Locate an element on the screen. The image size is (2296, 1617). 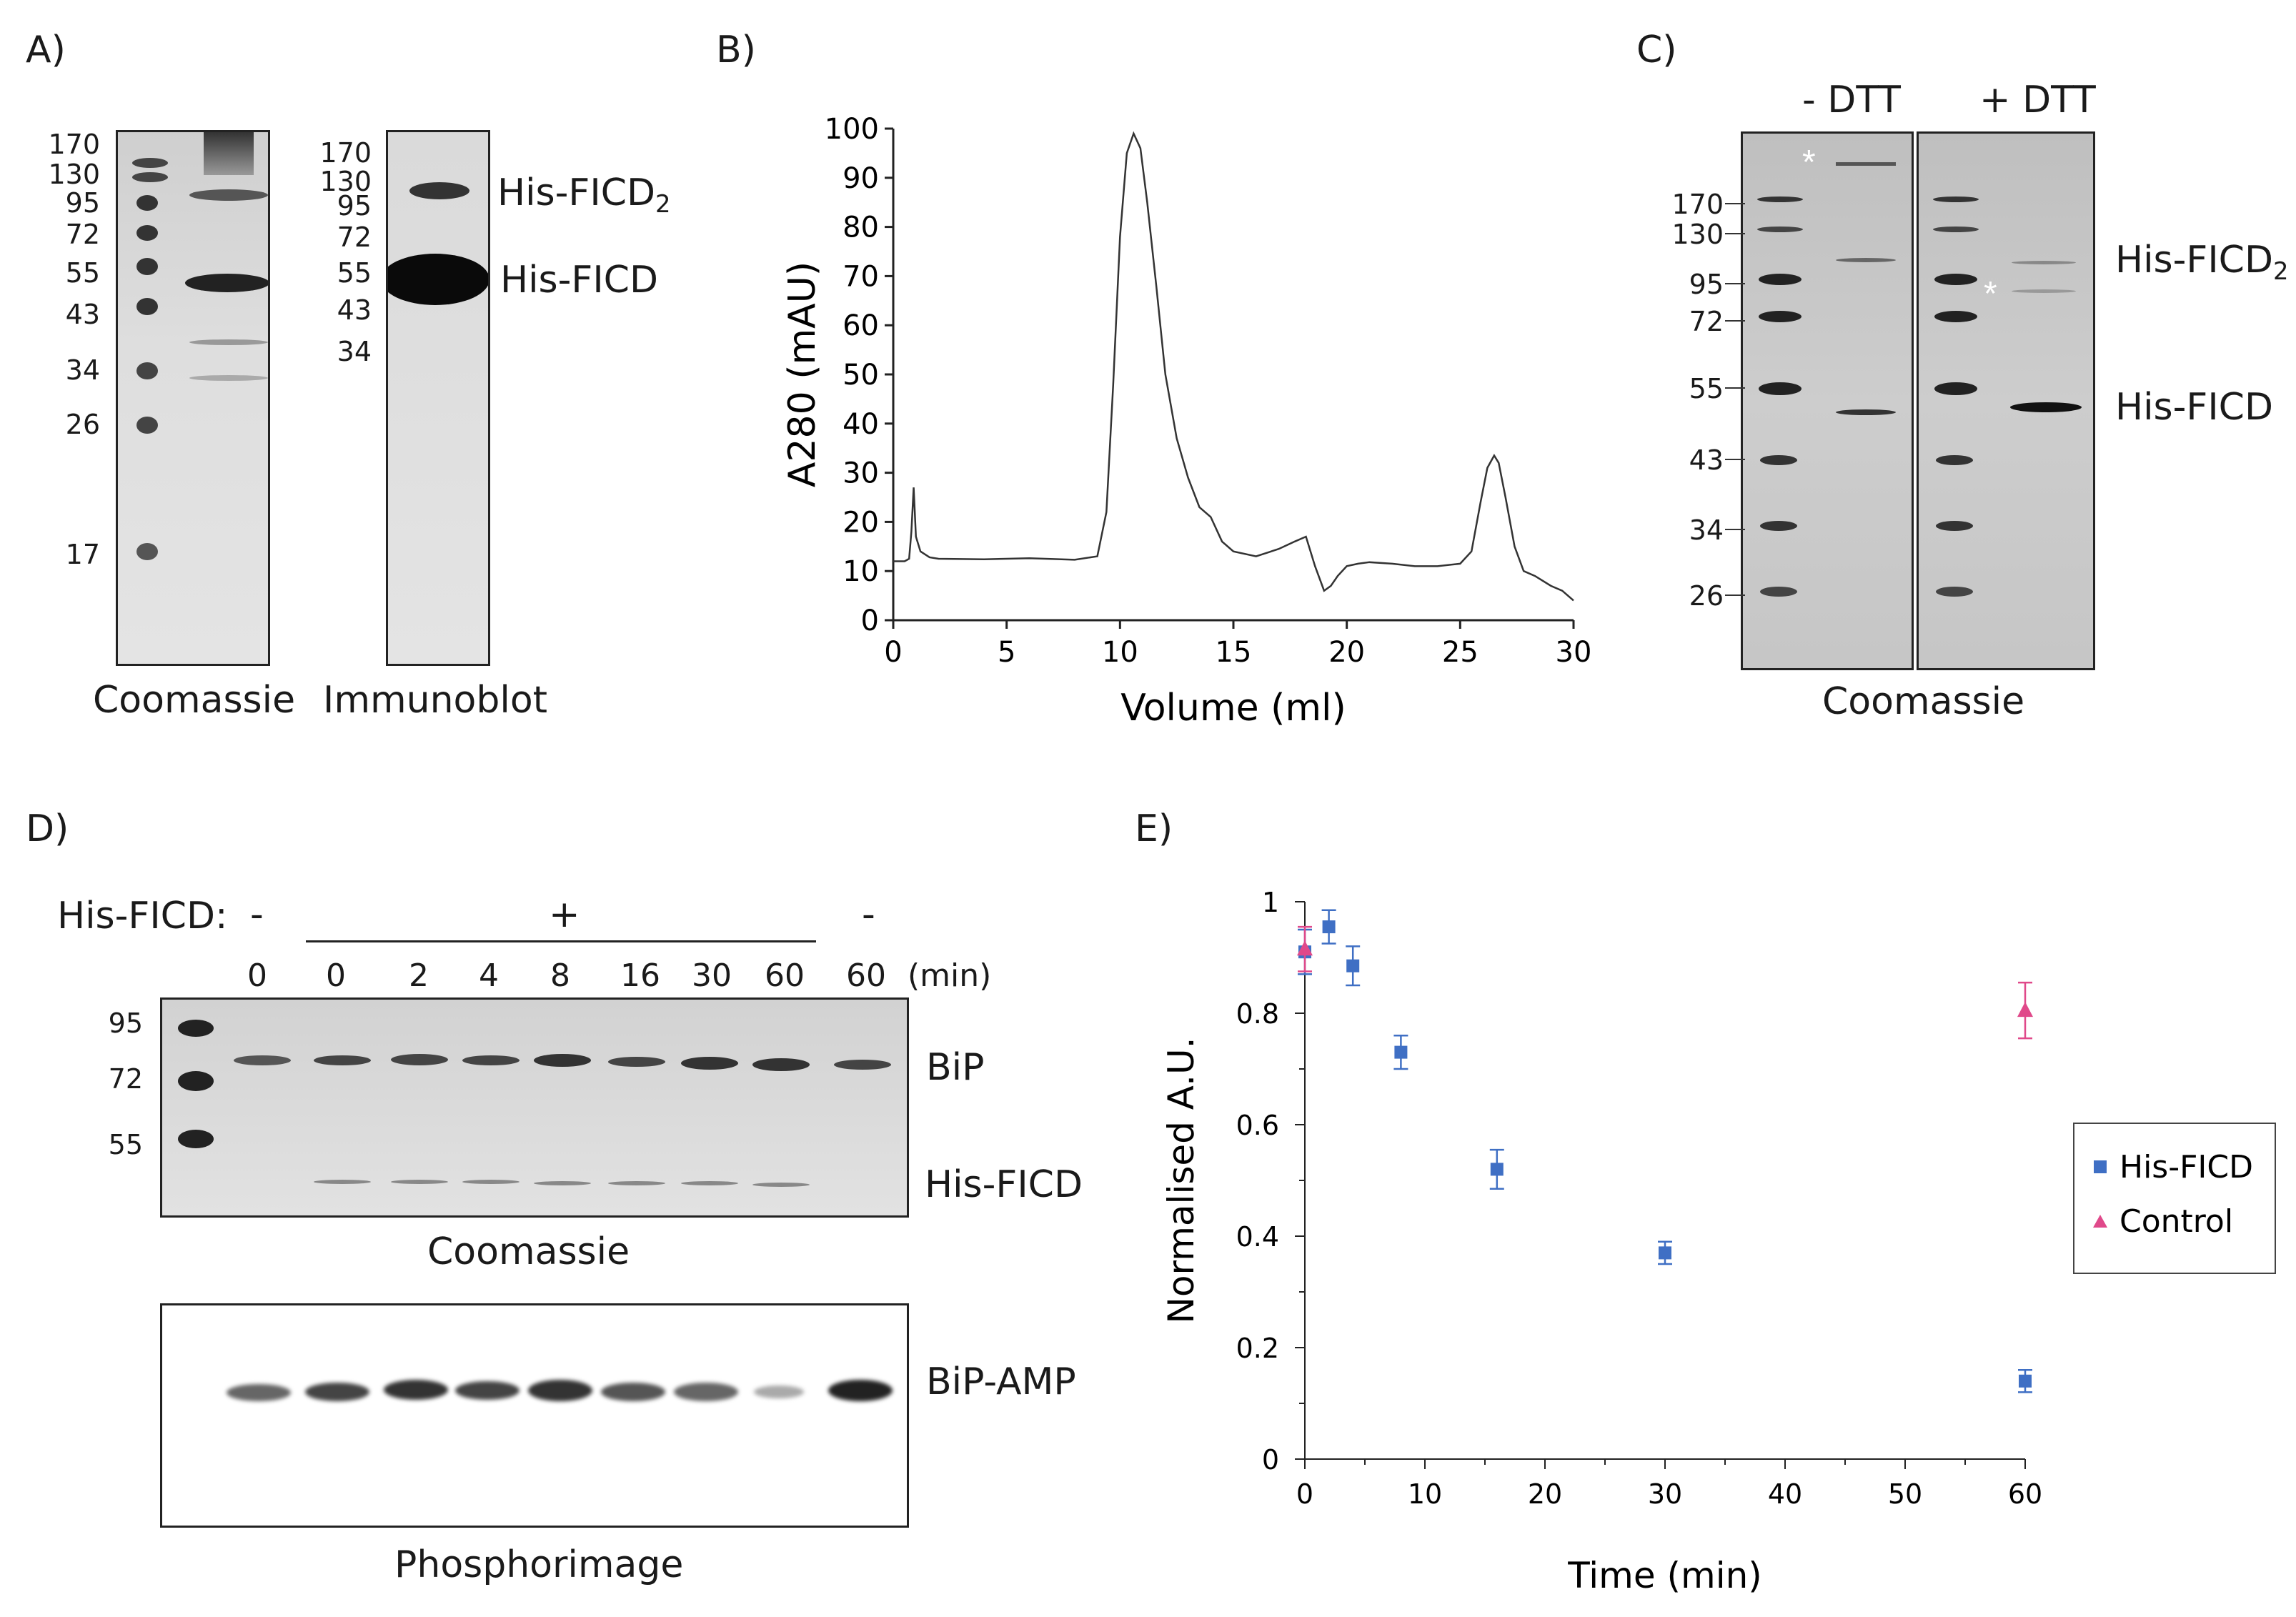
y-tick-label: 0.6 is located at coordinates (1258, 1125).